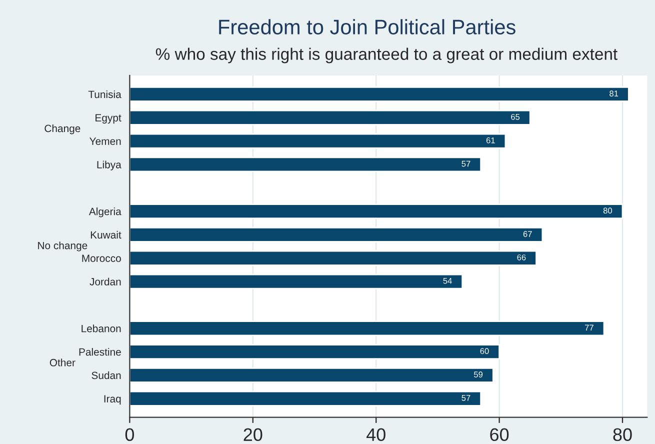 The image size is (655, 444). What do you see at coordinates (129, 435) in the screenshot?
I see `x-tick-label: 0` at bounding box center [129, 435].